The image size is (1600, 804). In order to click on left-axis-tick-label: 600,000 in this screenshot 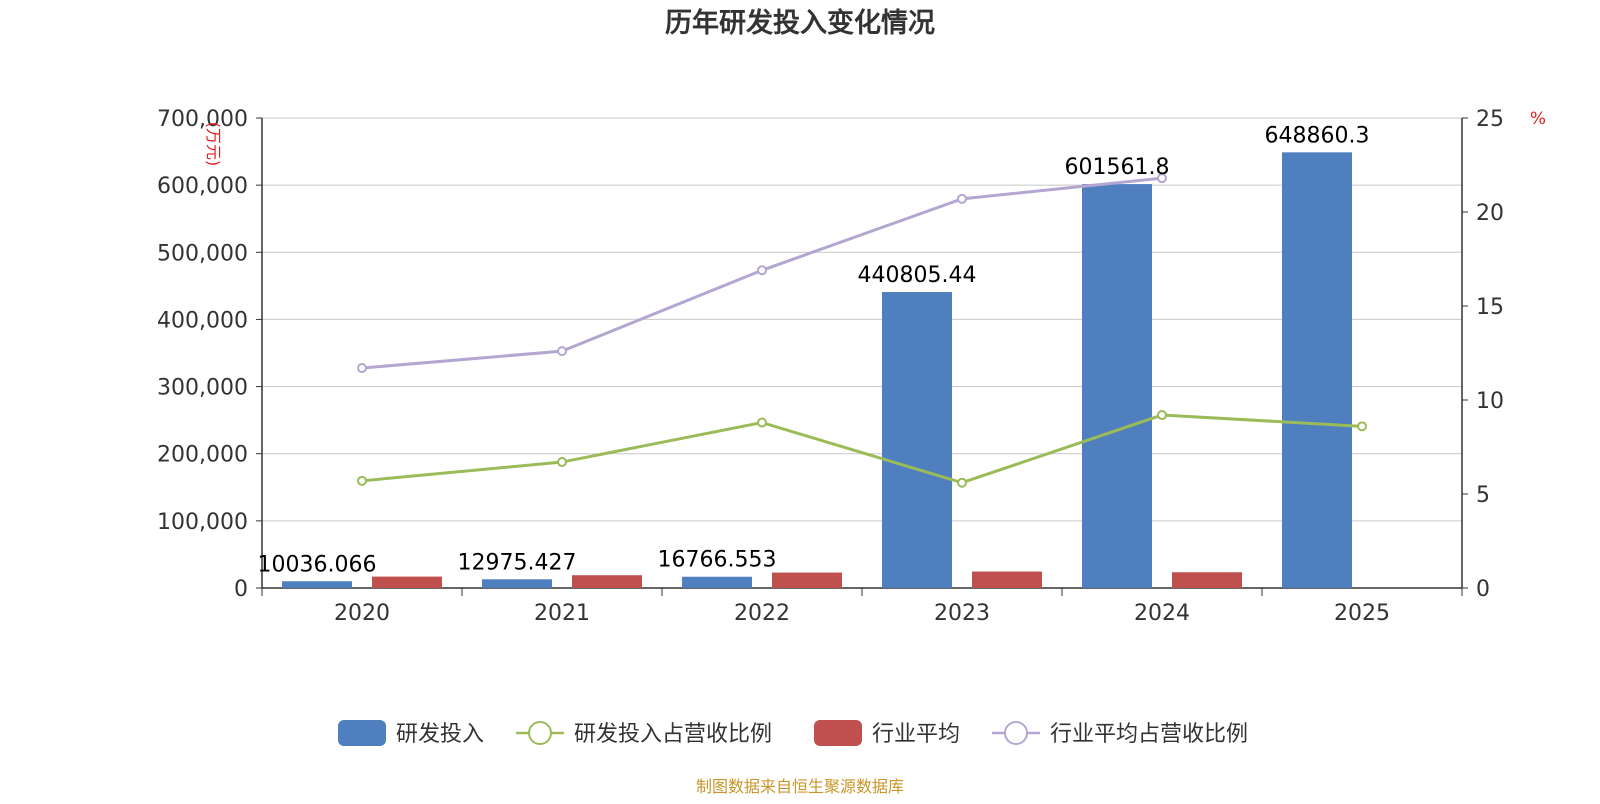, I will do `click(202, 186)`.